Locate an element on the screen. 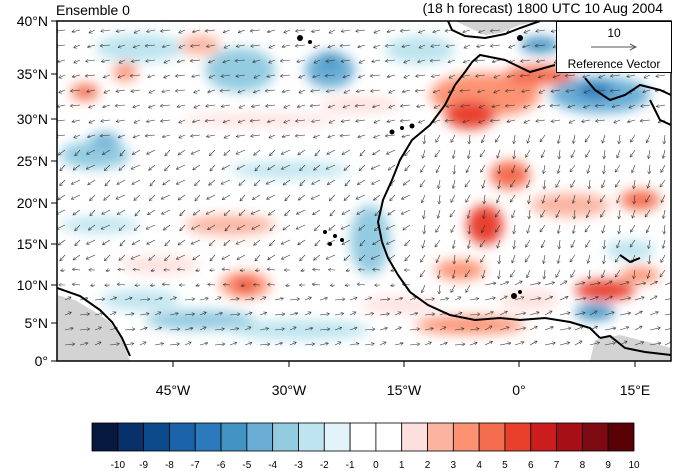 The image size is (673, 471). colorbar-tick-label: 4 is located at coordinates (479, 465).